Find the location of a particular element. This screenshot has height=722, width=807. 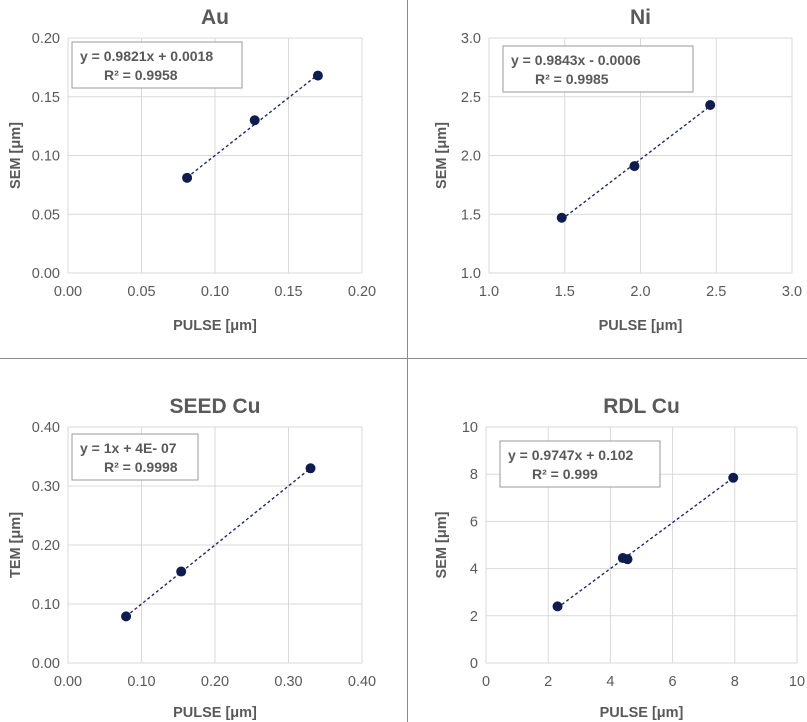

y-tick-label: 6 is located at coordinates (474, 522).